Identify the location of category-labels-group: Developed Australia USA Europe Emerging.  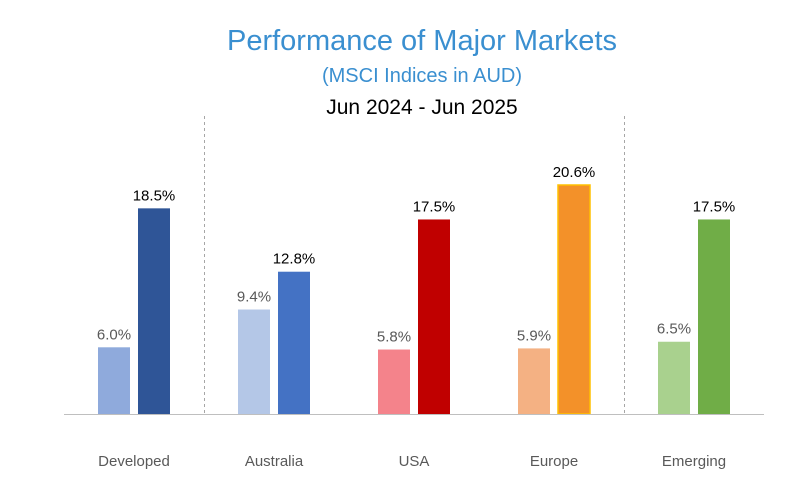
(412, 461).